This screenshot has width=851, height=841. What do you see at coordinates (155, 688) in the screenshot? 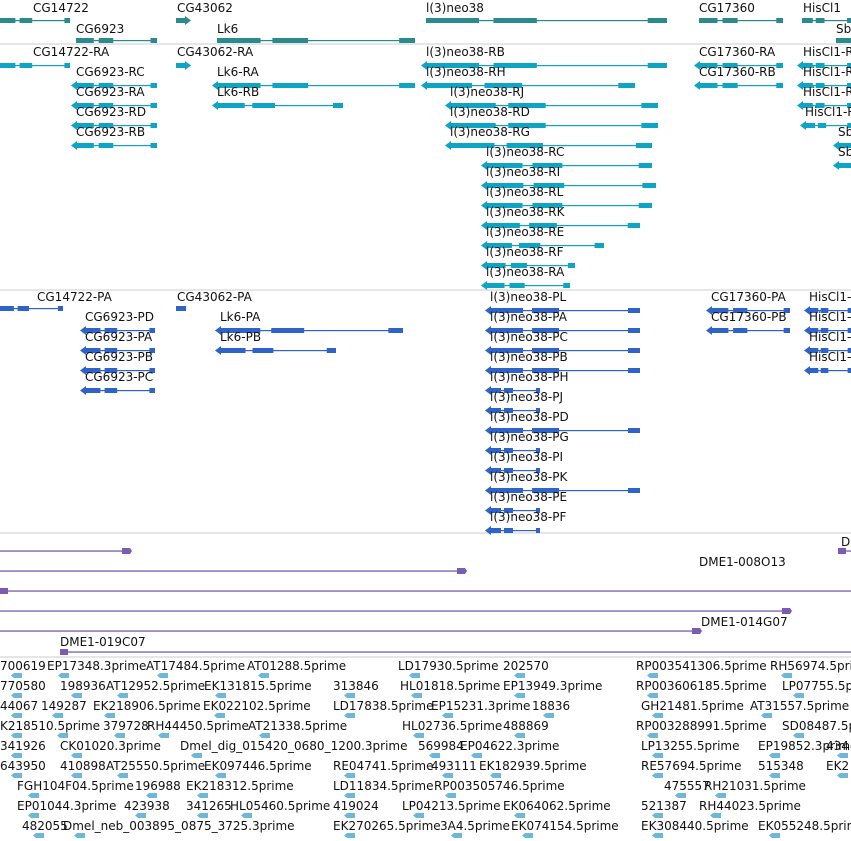
I see `est-feature: AT12952.5prime` at bounding box center [155, 688].